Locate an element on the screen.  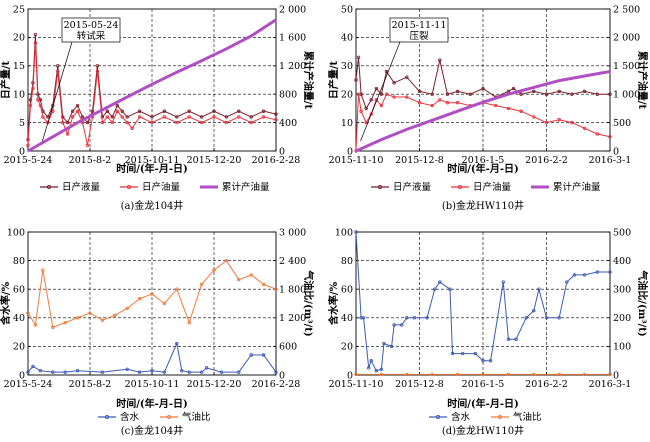
chart-caption: (d)金龙HW110井 is located at coordinates (483, 430).